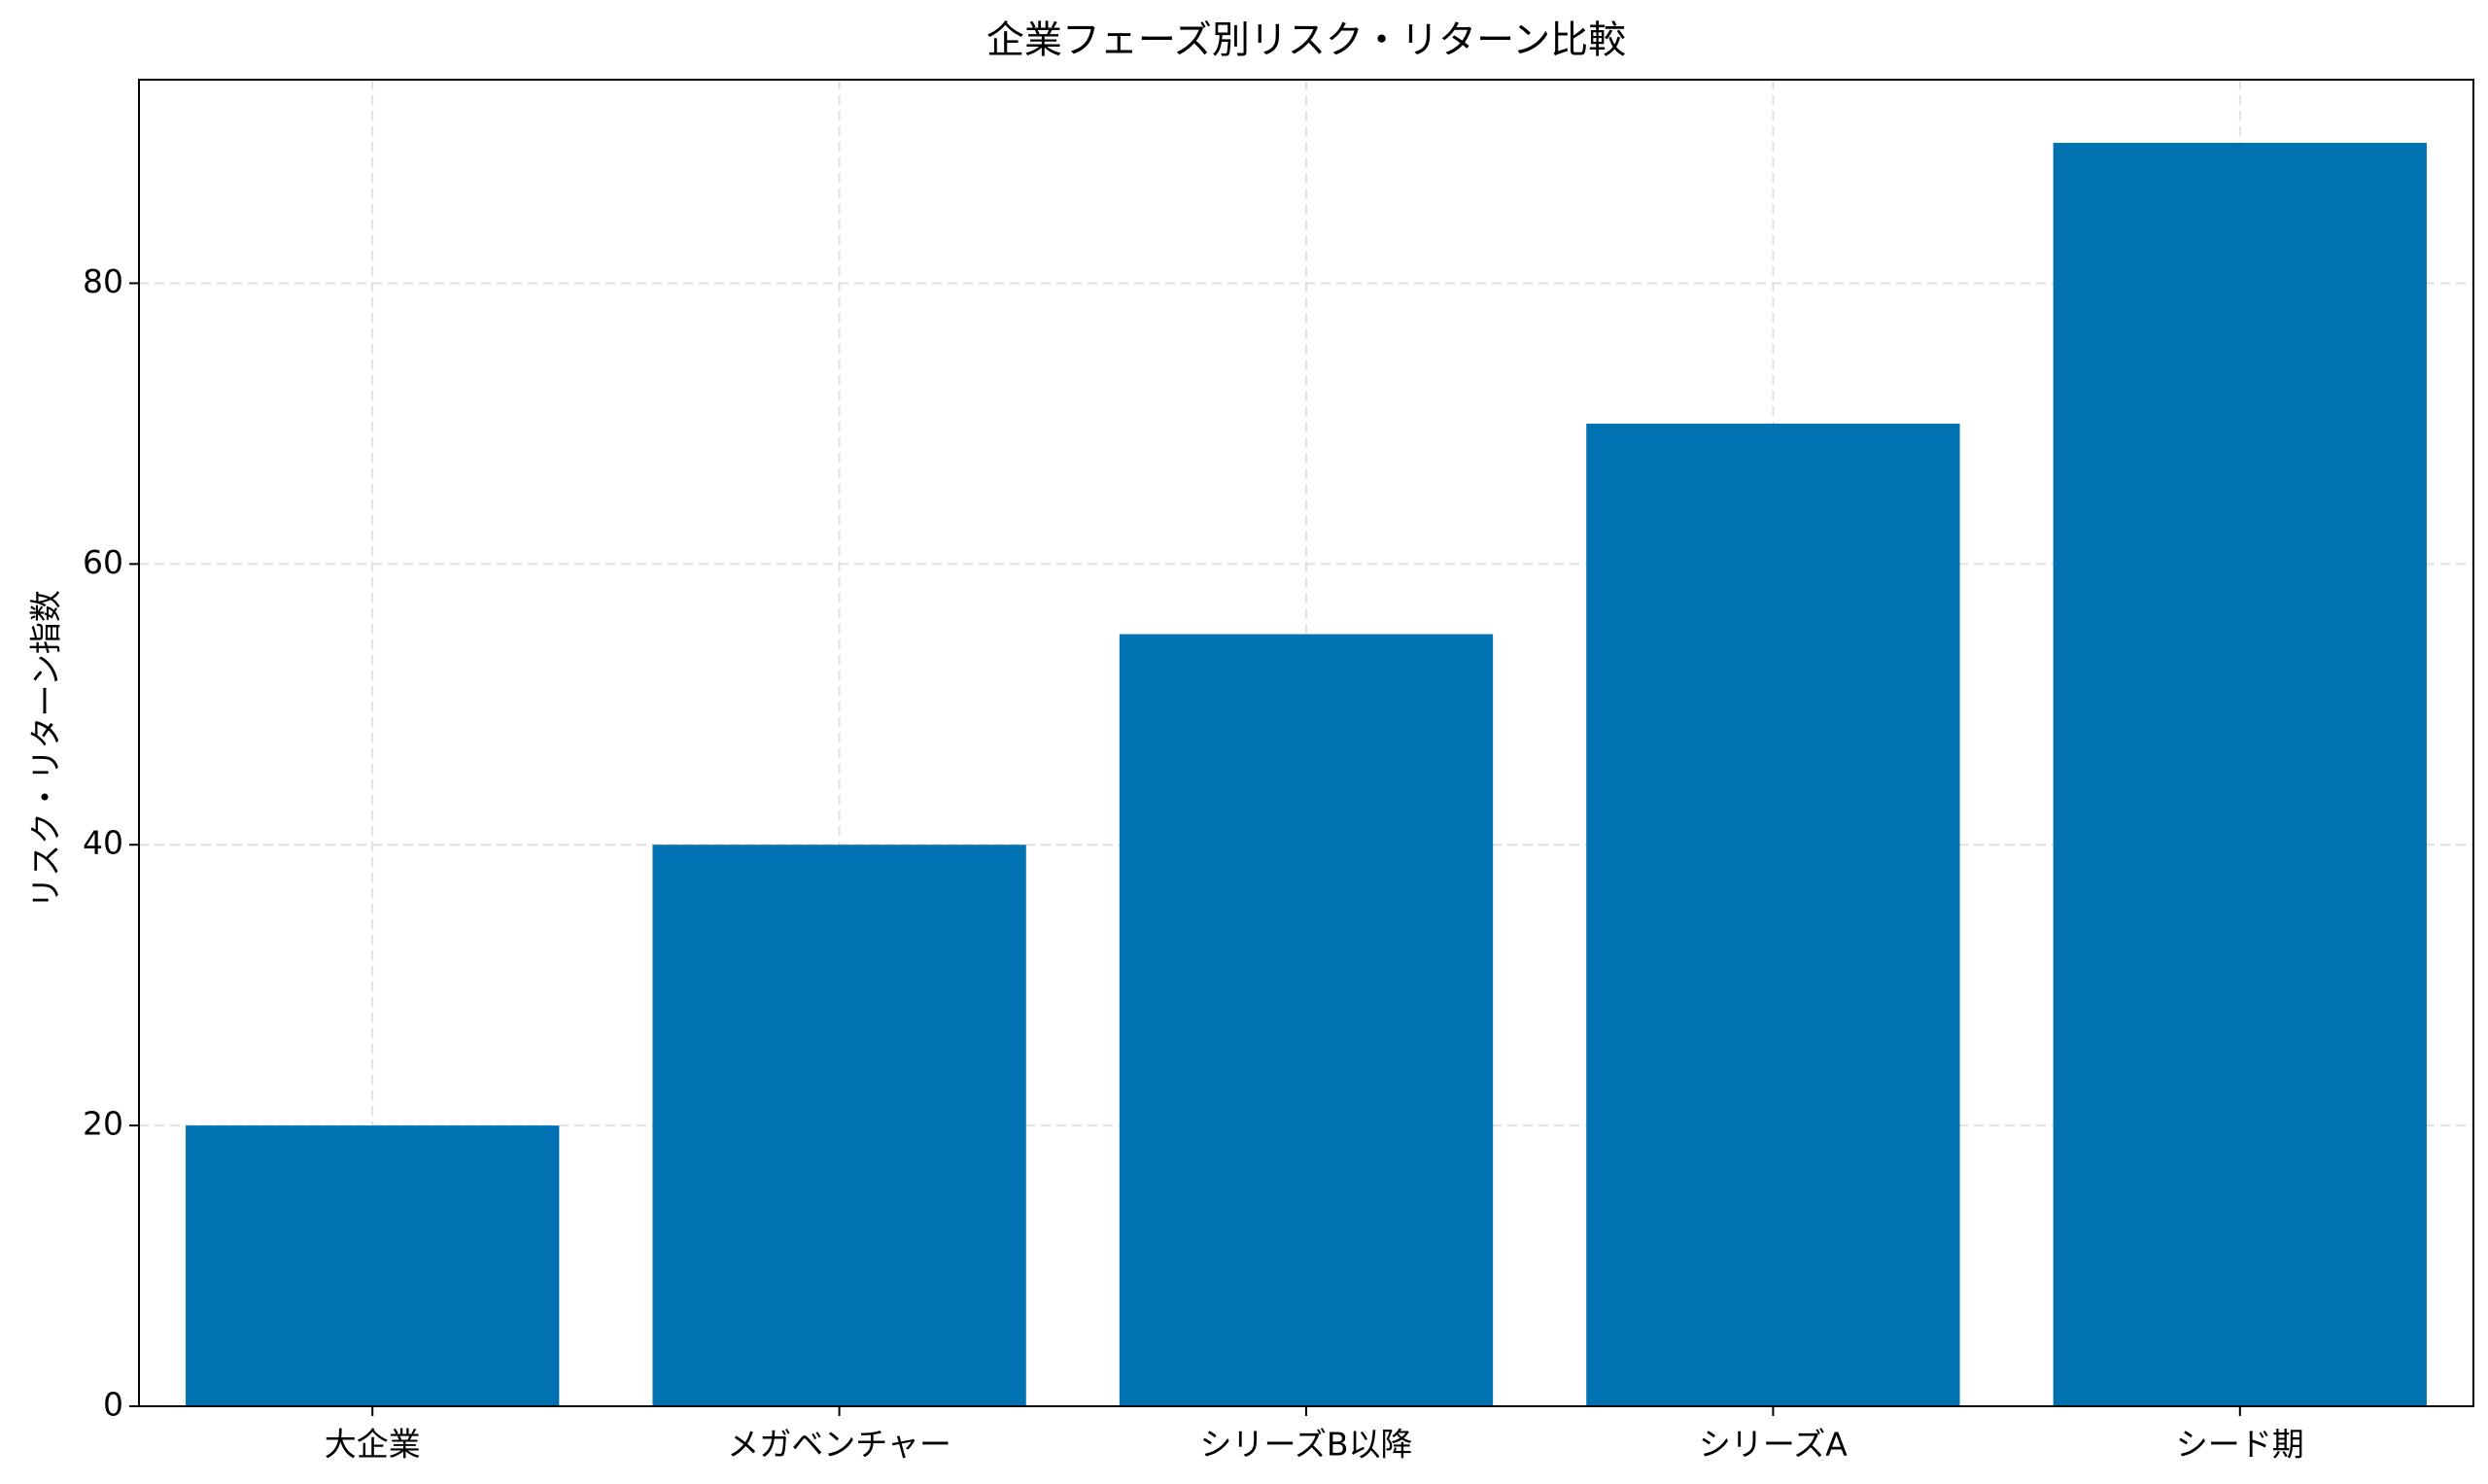  Describe the element at coordinates (103, 281) in the screenshot. I see `y-tick-label: 80` at that location.